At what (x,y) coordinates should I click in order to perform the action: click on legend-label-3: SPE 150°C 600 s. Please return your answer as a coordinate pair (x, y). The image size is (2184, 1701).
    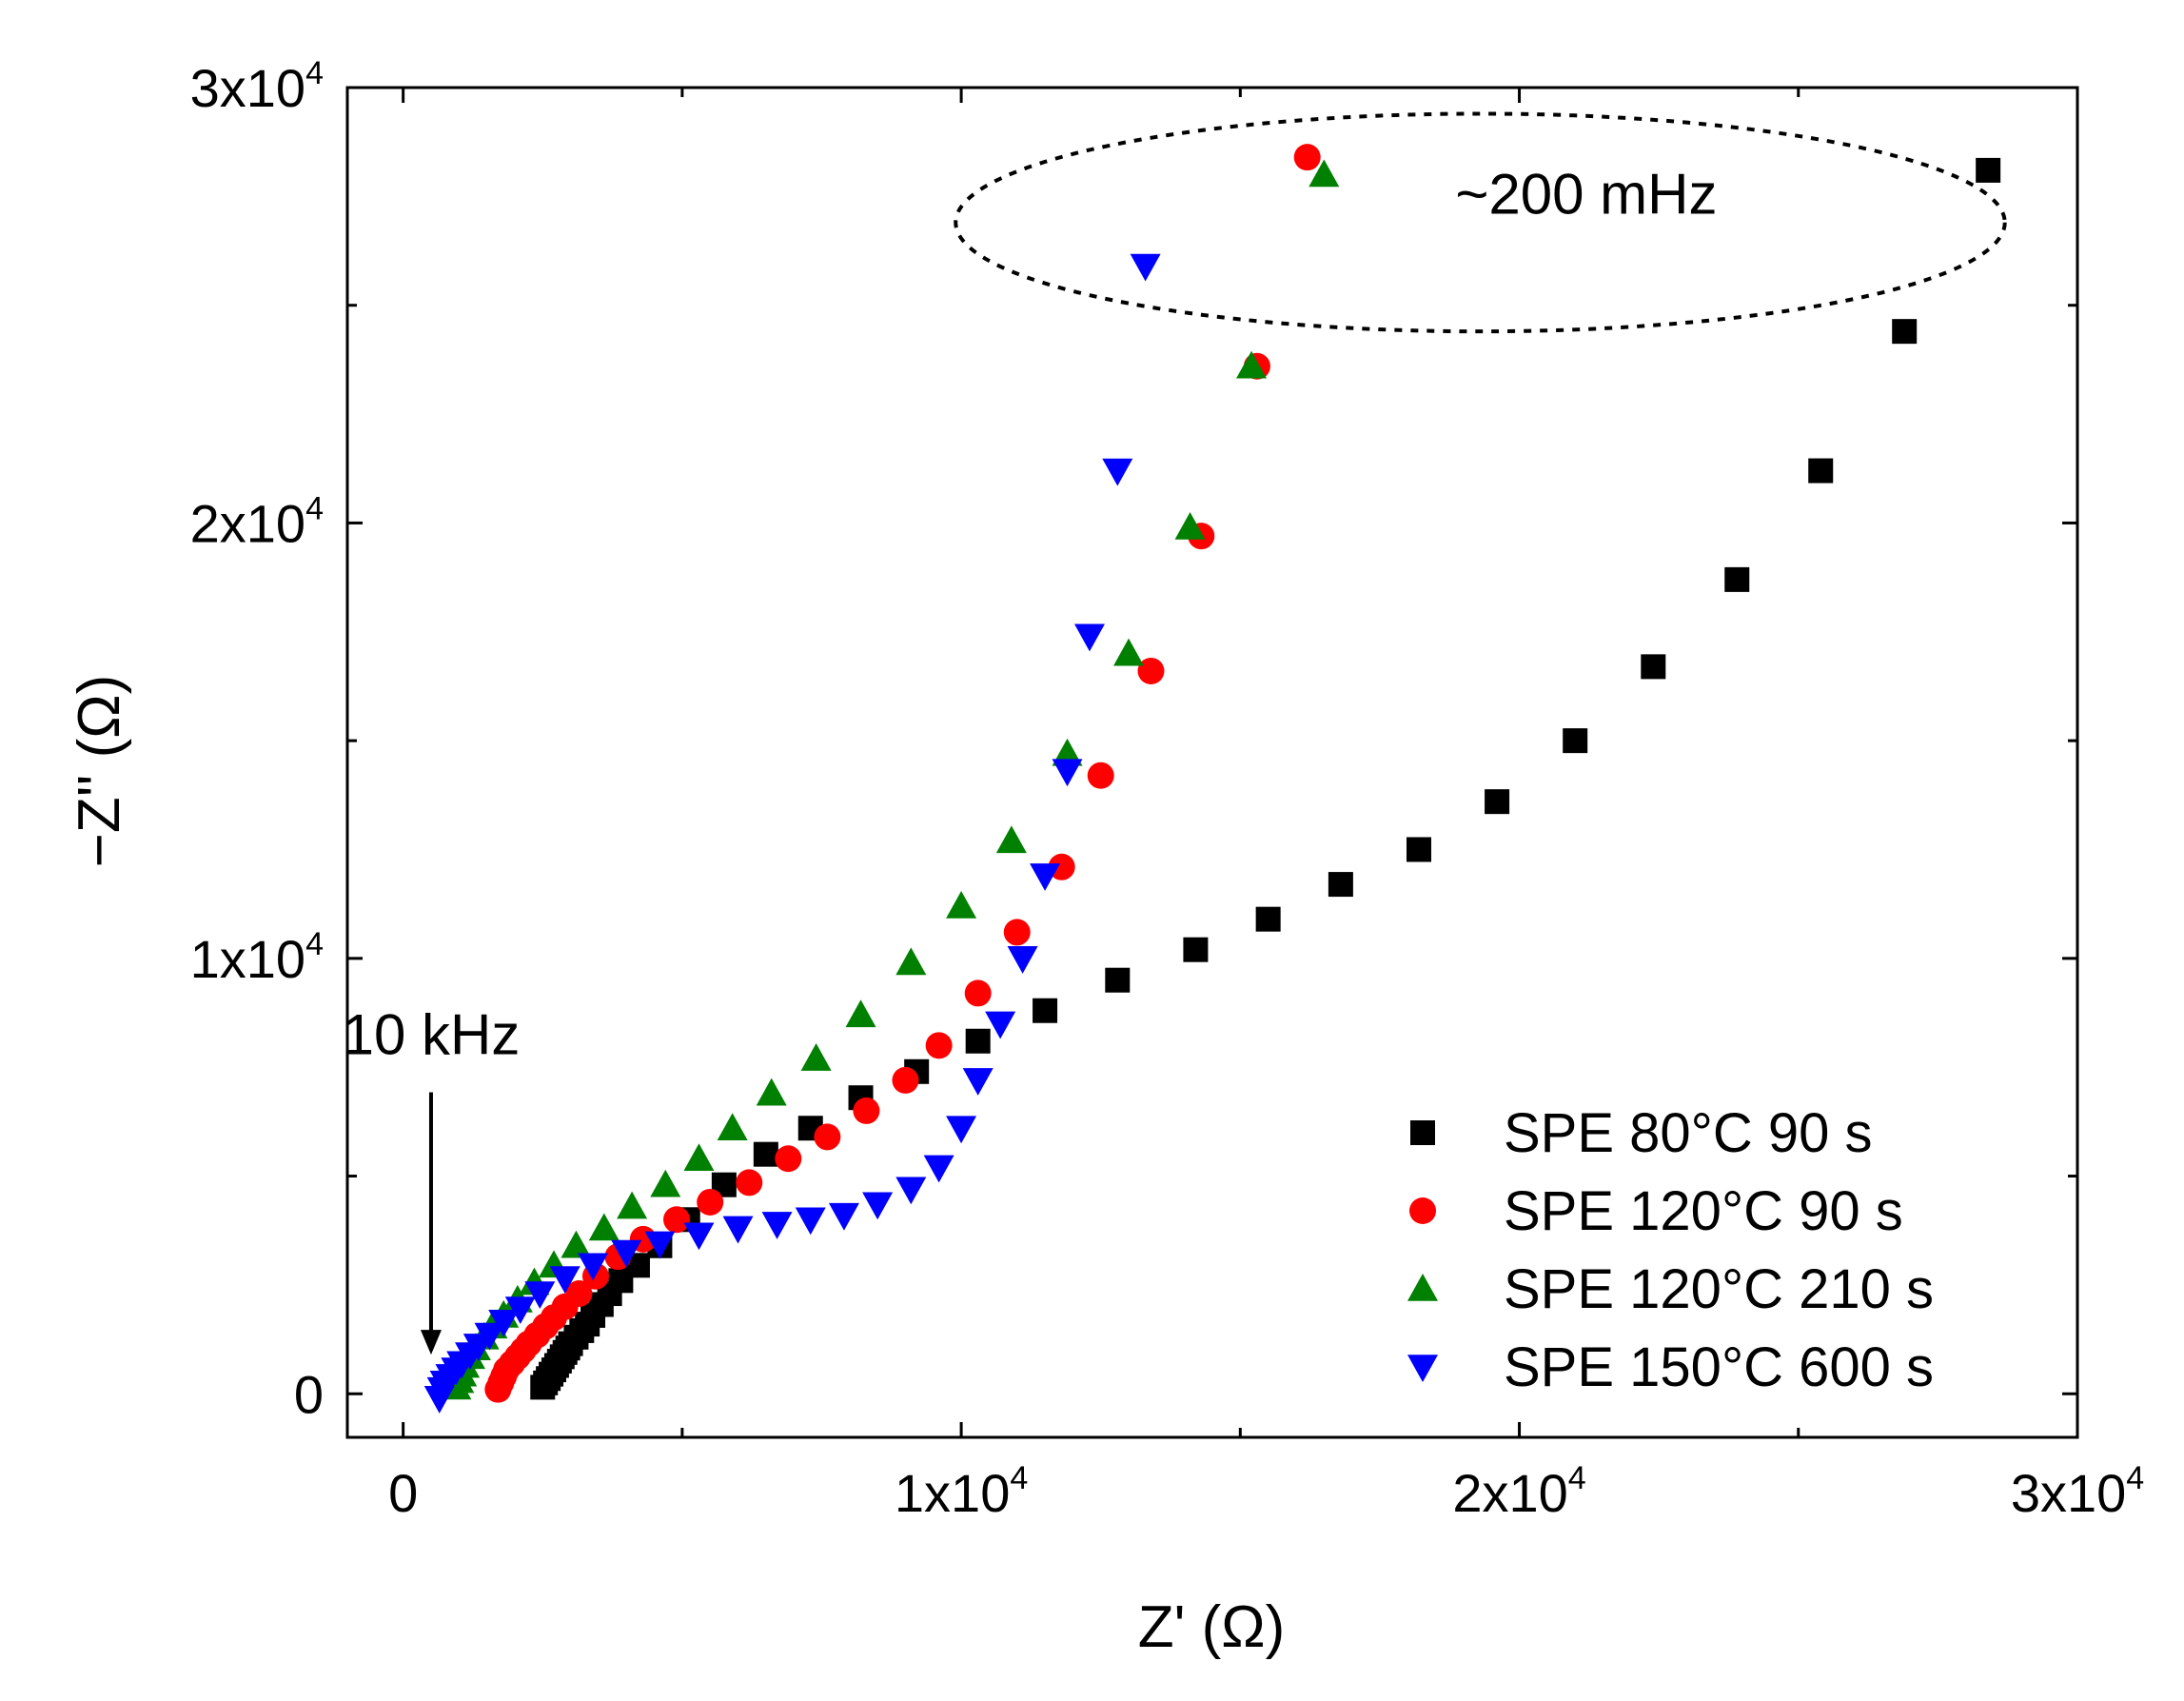
    Looking at the image, I should click on (1719, 1367).